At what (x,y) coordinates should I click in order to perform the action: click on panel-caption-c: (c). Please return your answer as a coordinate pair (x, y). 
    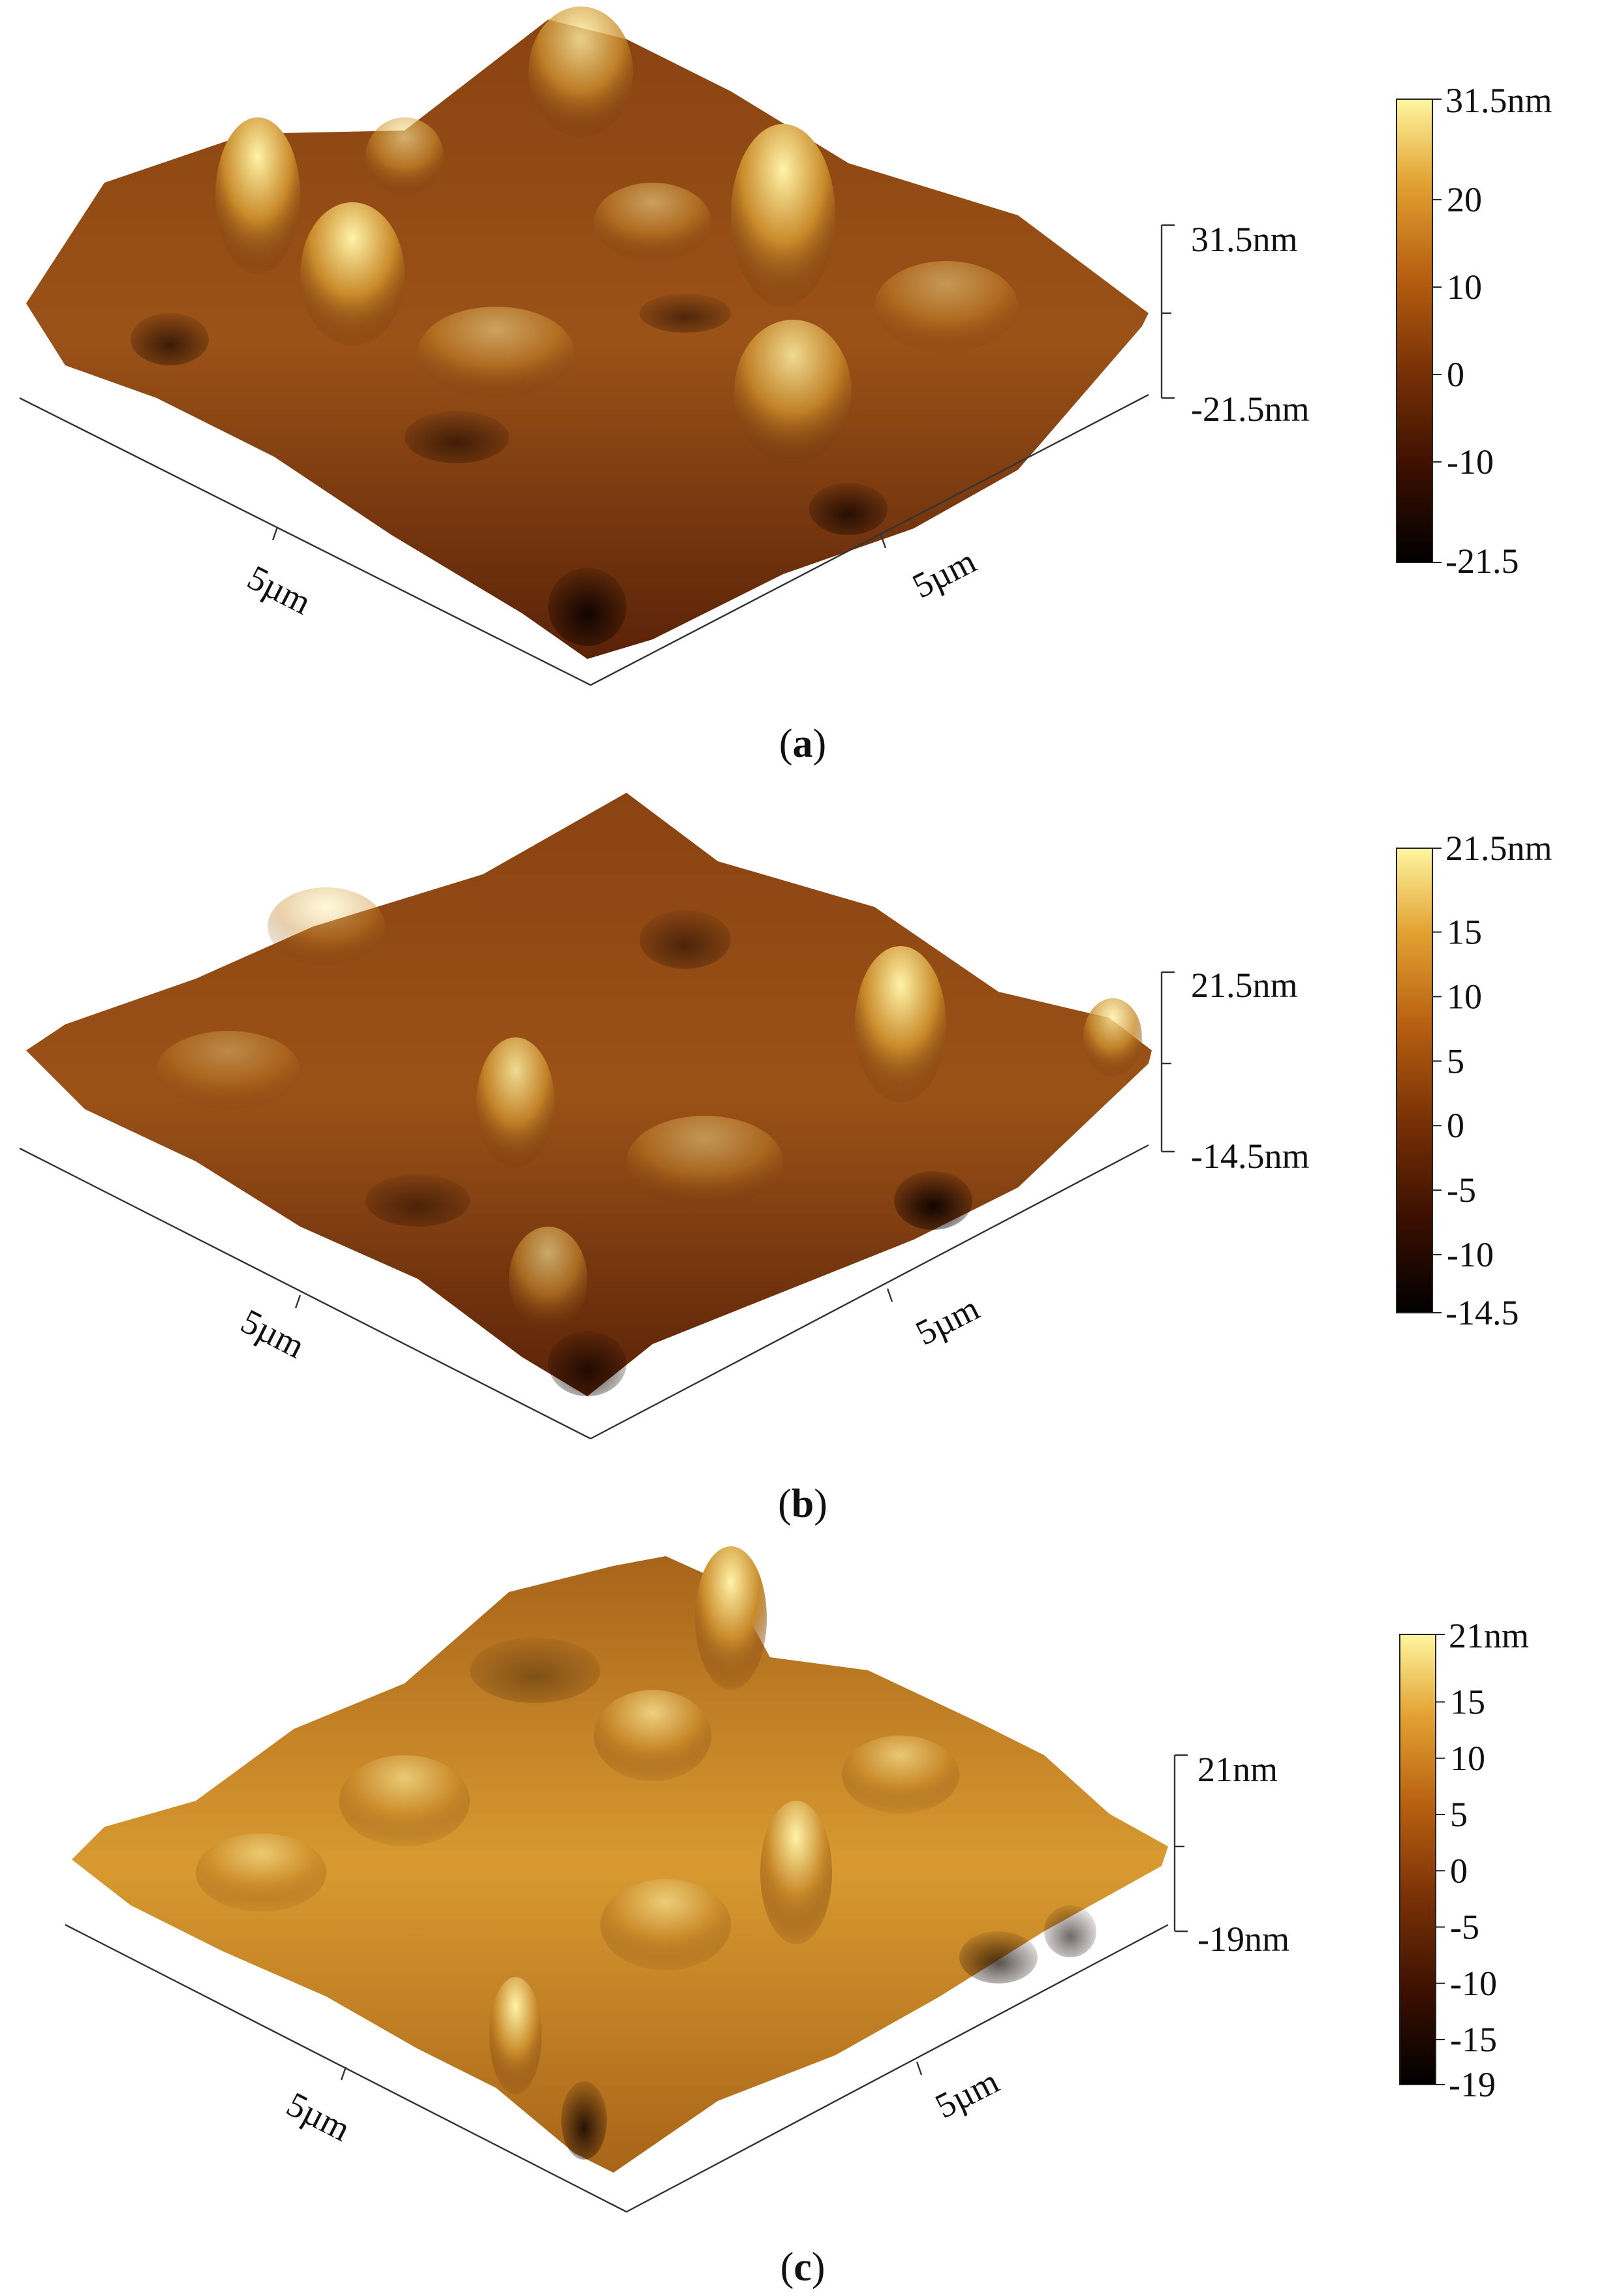
    Looking at the image, I should click on (803, 2267).